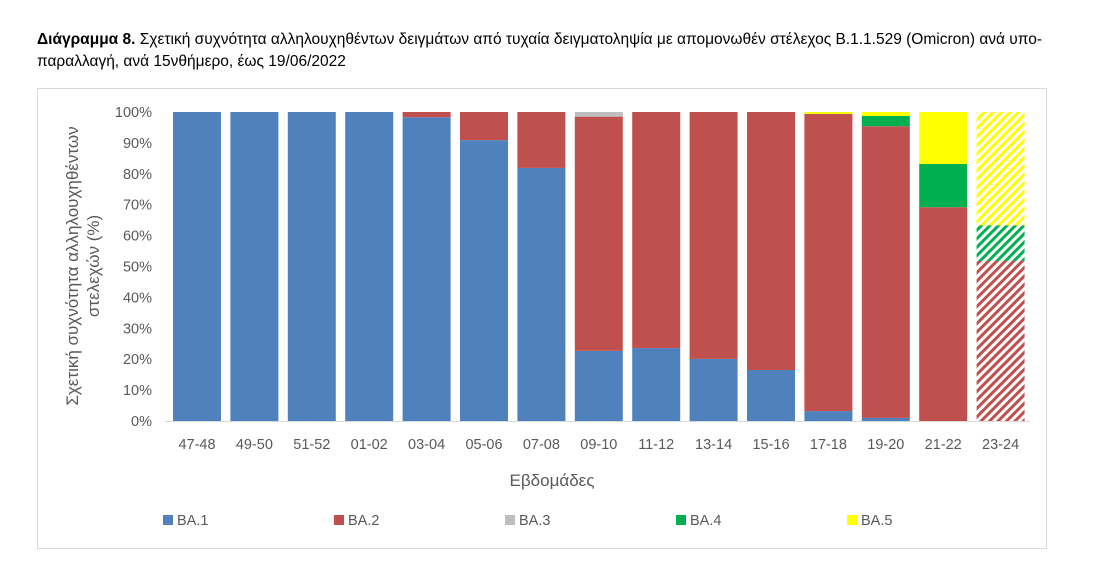  Describe the element at coordinates (196, 445) in the screenshot. I see `x-tick-label: 47-48` at that location.